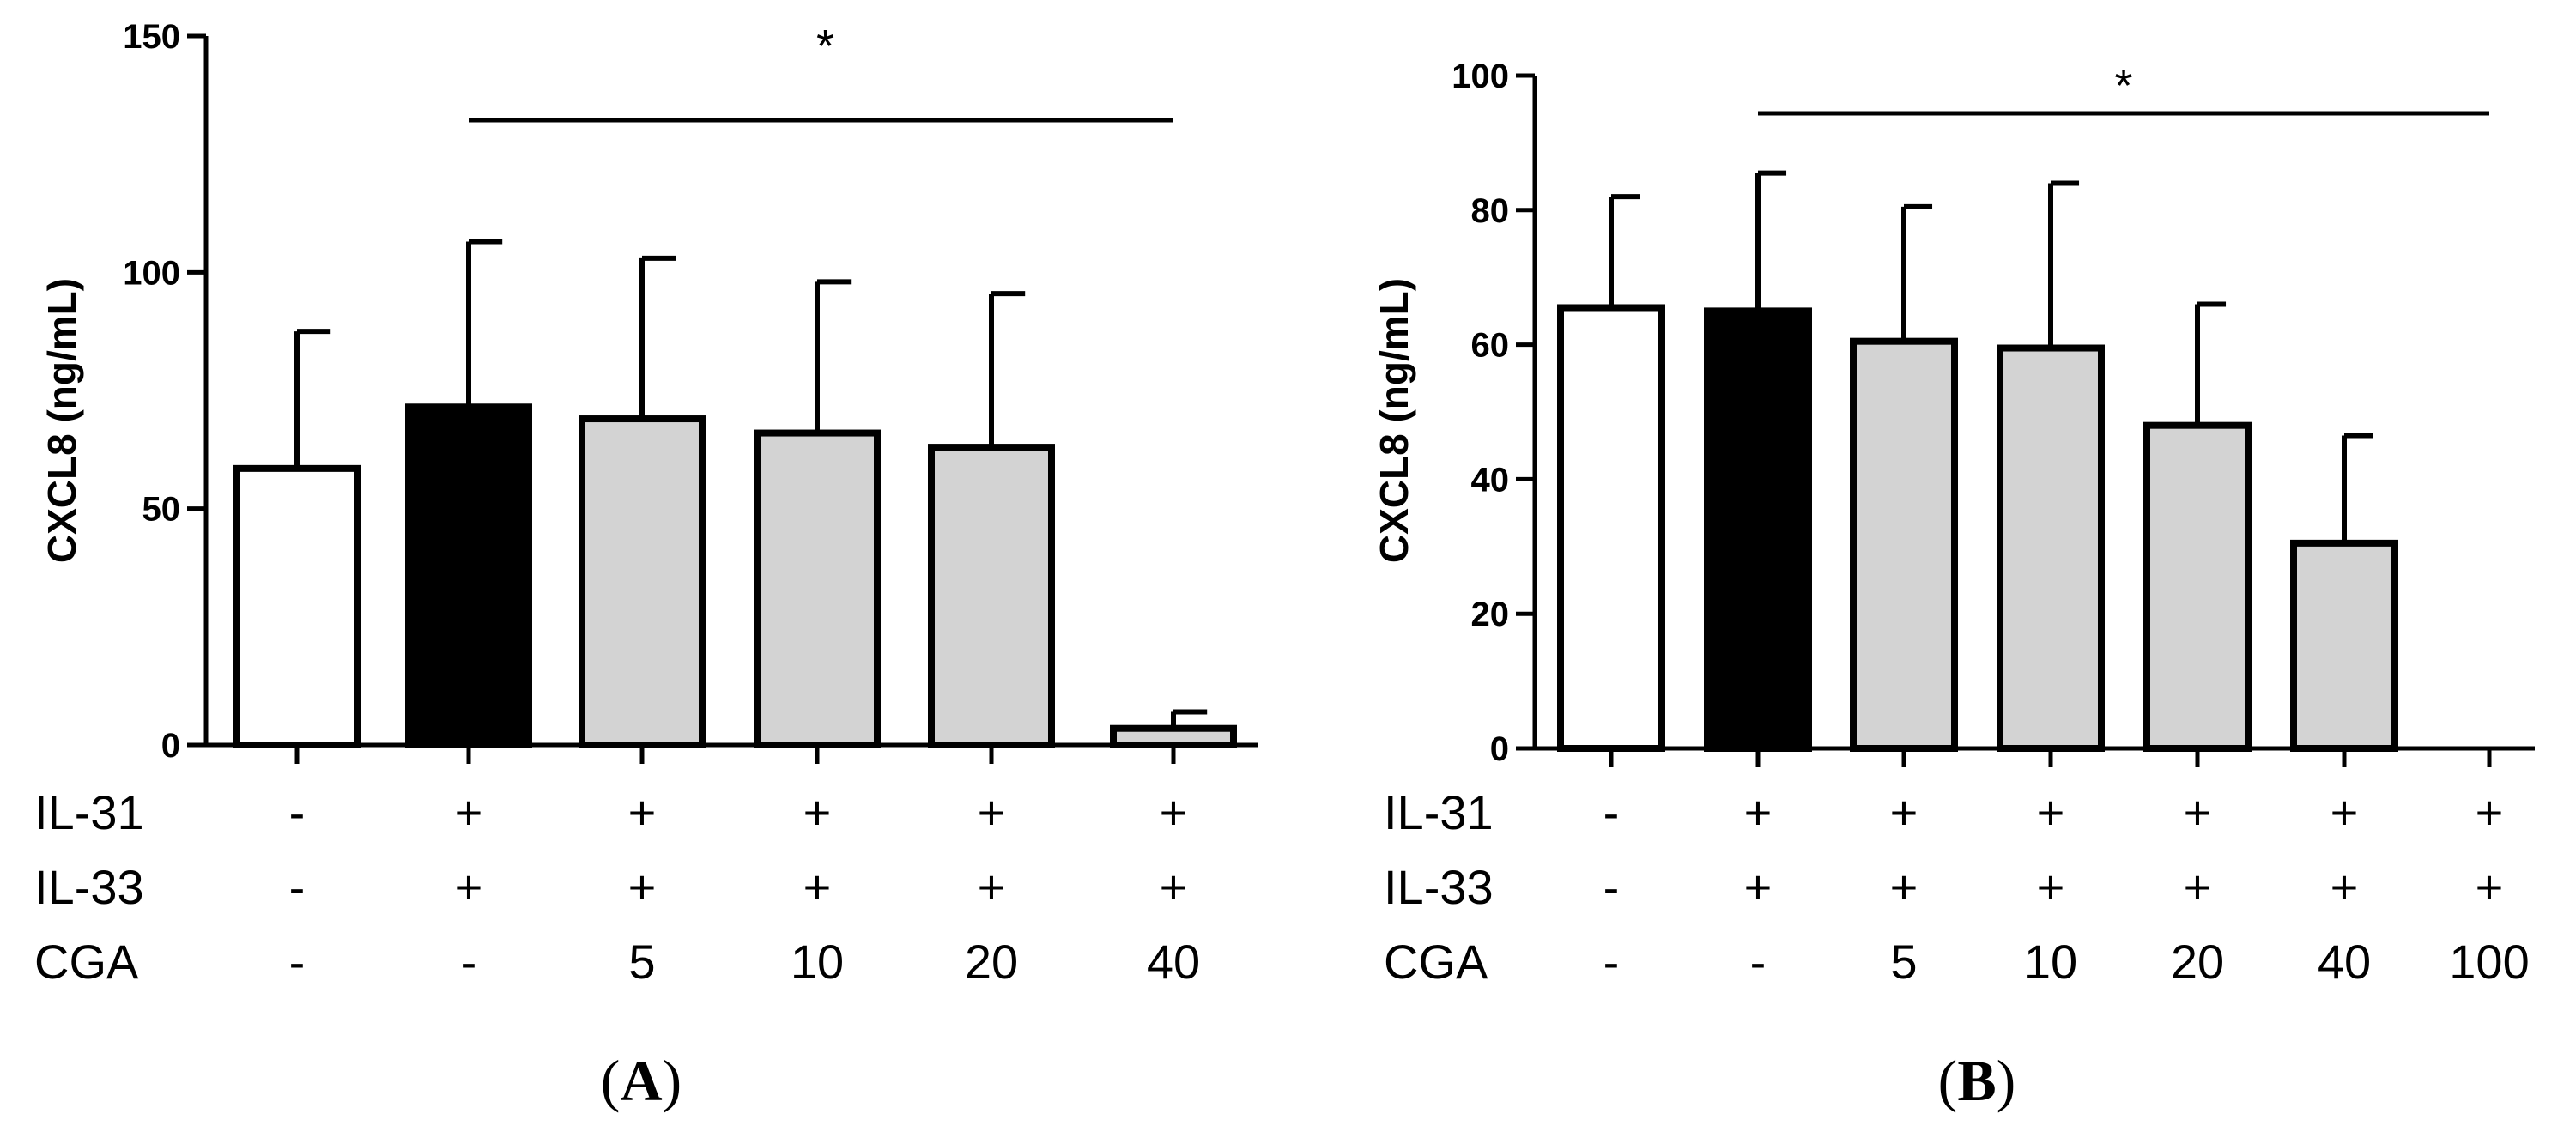 This screenshot has width=2576, height=1138. What do you see at coordinates (1490, 614) in the screenshot?
I see `panel-b-y-tick-label: 20` at bounding box center [1490, 614].